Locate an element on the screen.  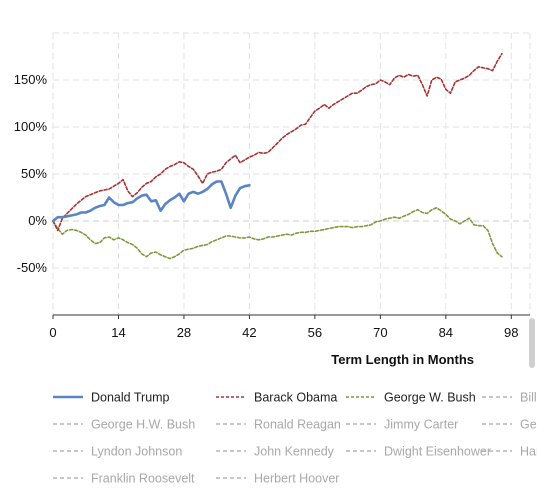
x-tick-label: 70 is located at coordinates (380, 332).